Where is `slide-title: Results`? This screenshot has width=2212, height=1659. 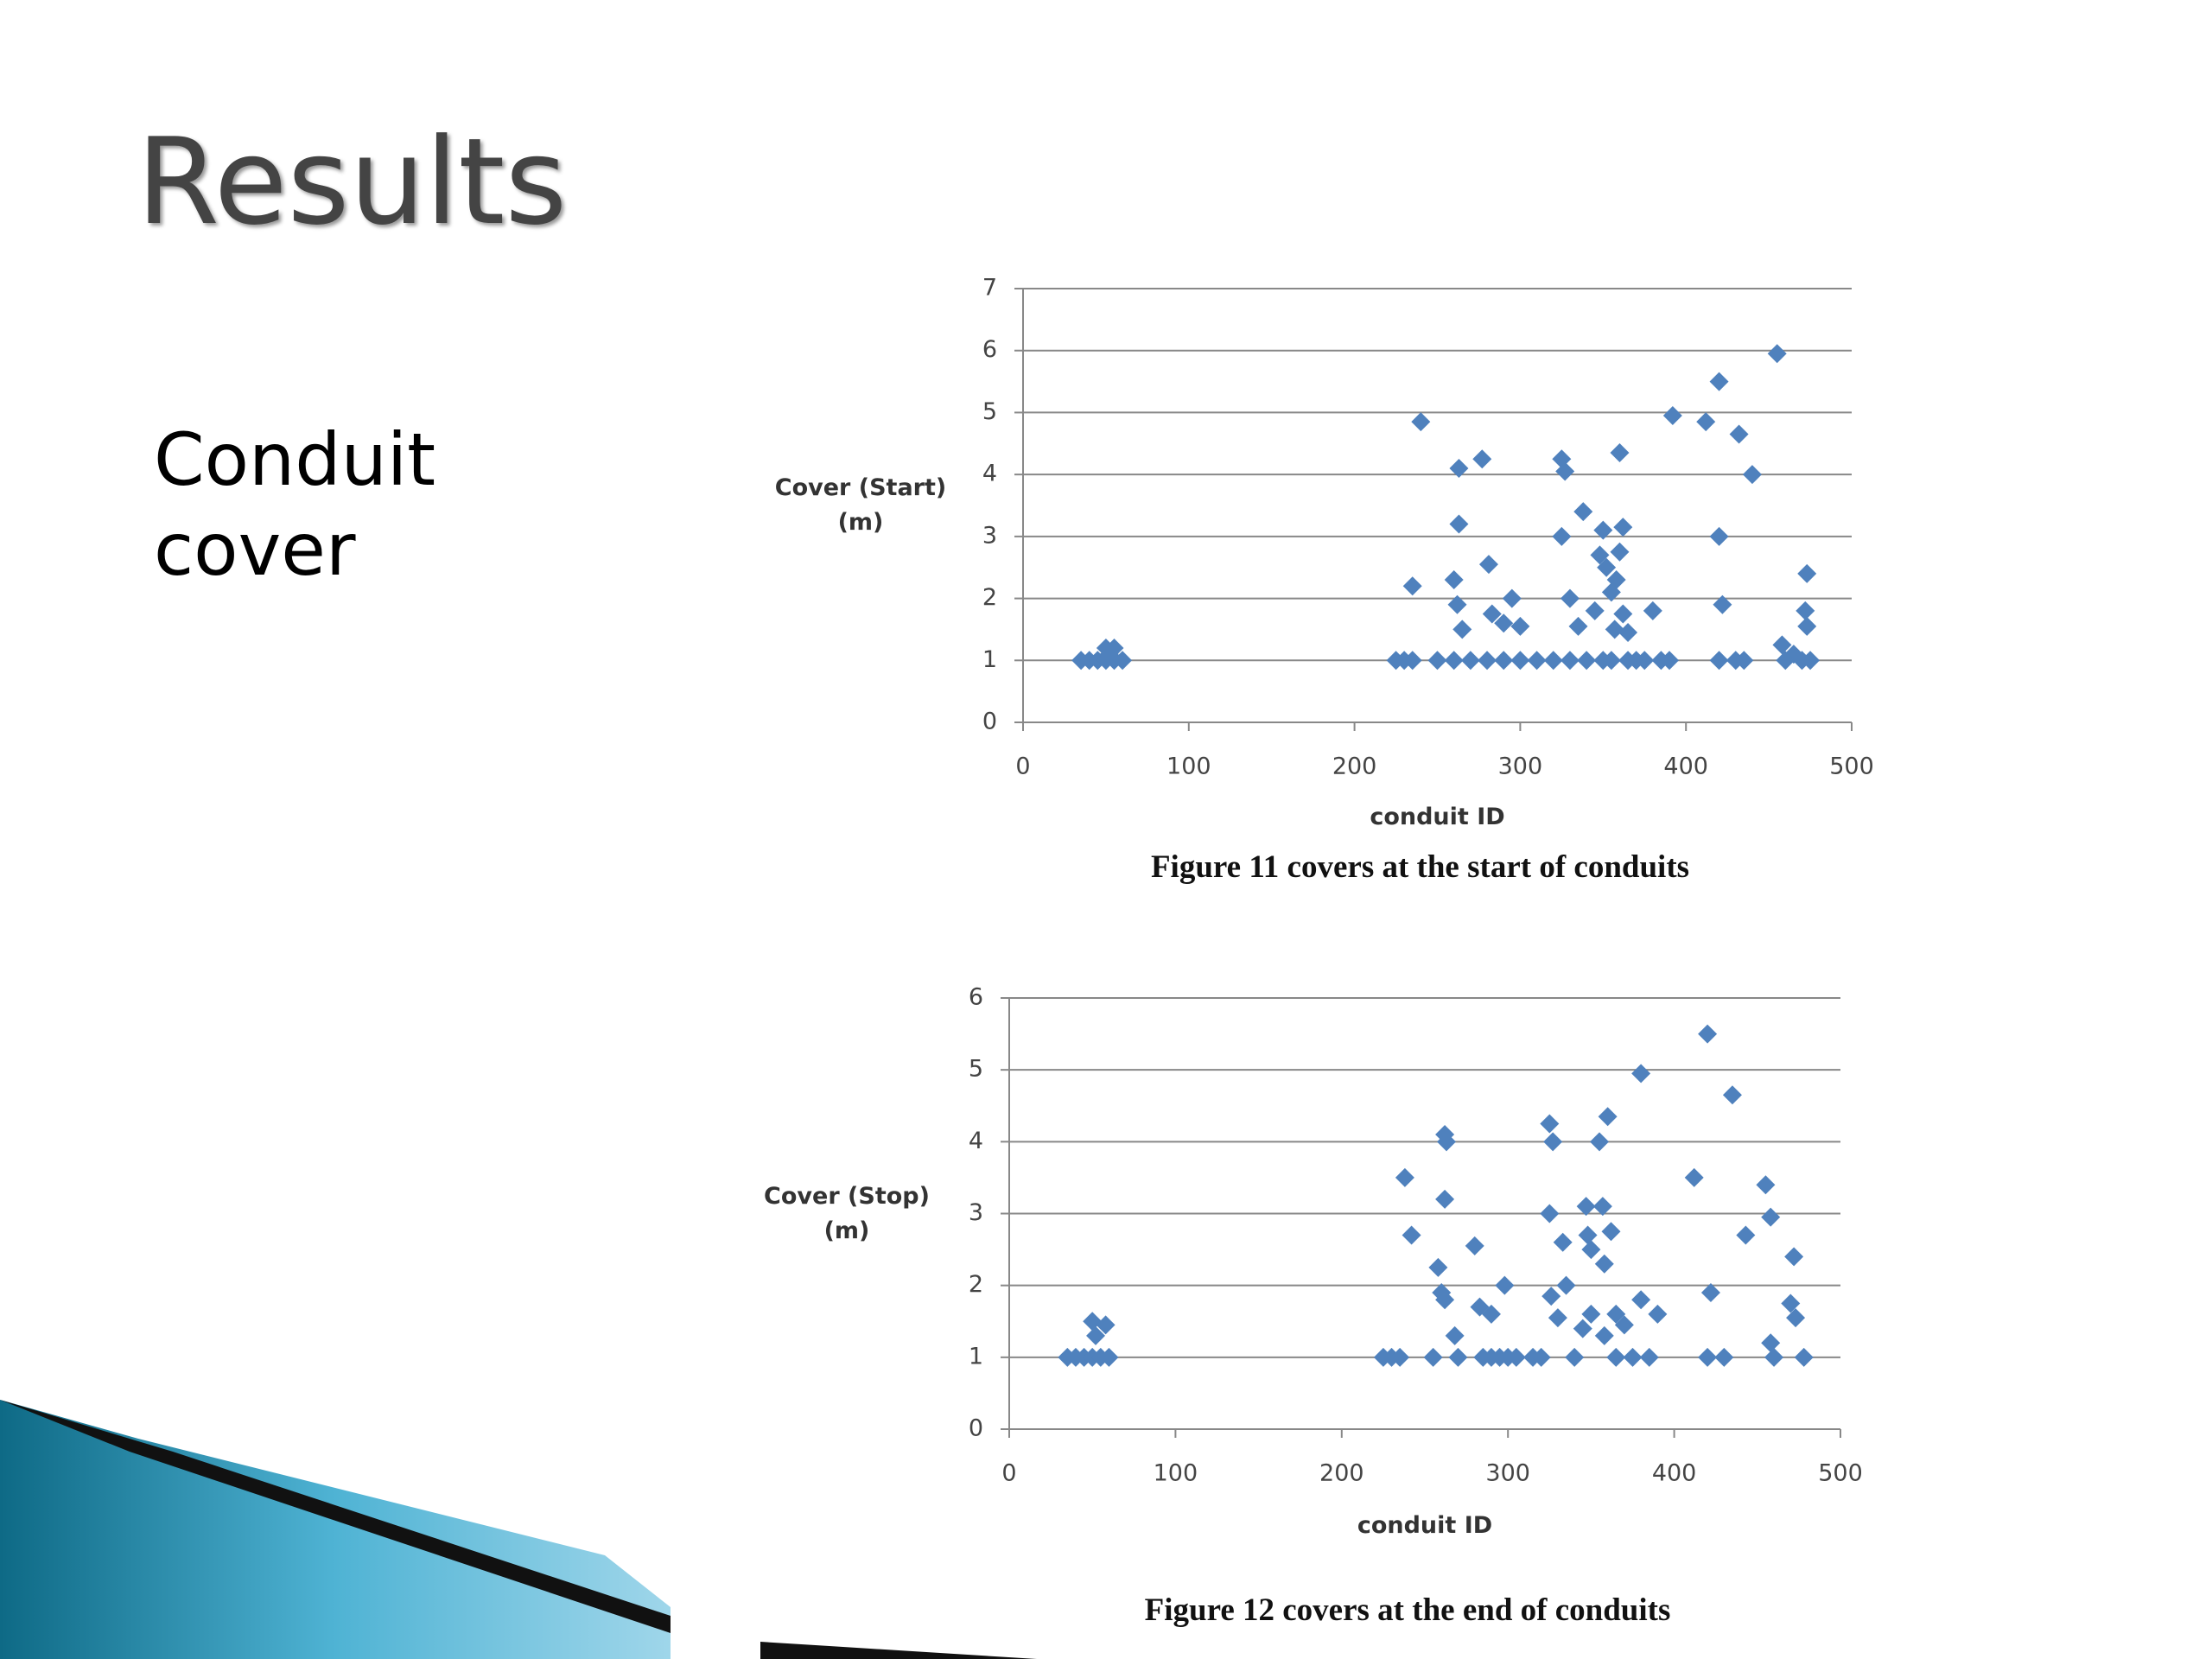
slide-title: Results is located at coordinates (352, 181).